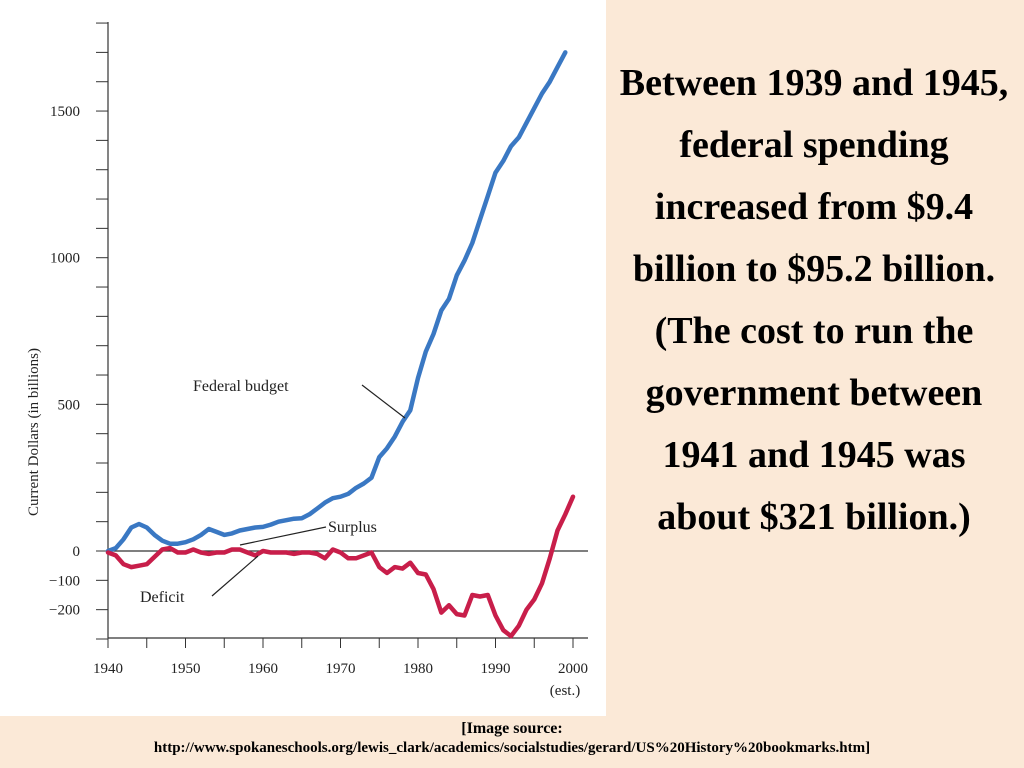  What do you see at coordinates (418, 669) in the screenshot?
I see `x-tick-label: 1980` at bounding box center [418, 669].